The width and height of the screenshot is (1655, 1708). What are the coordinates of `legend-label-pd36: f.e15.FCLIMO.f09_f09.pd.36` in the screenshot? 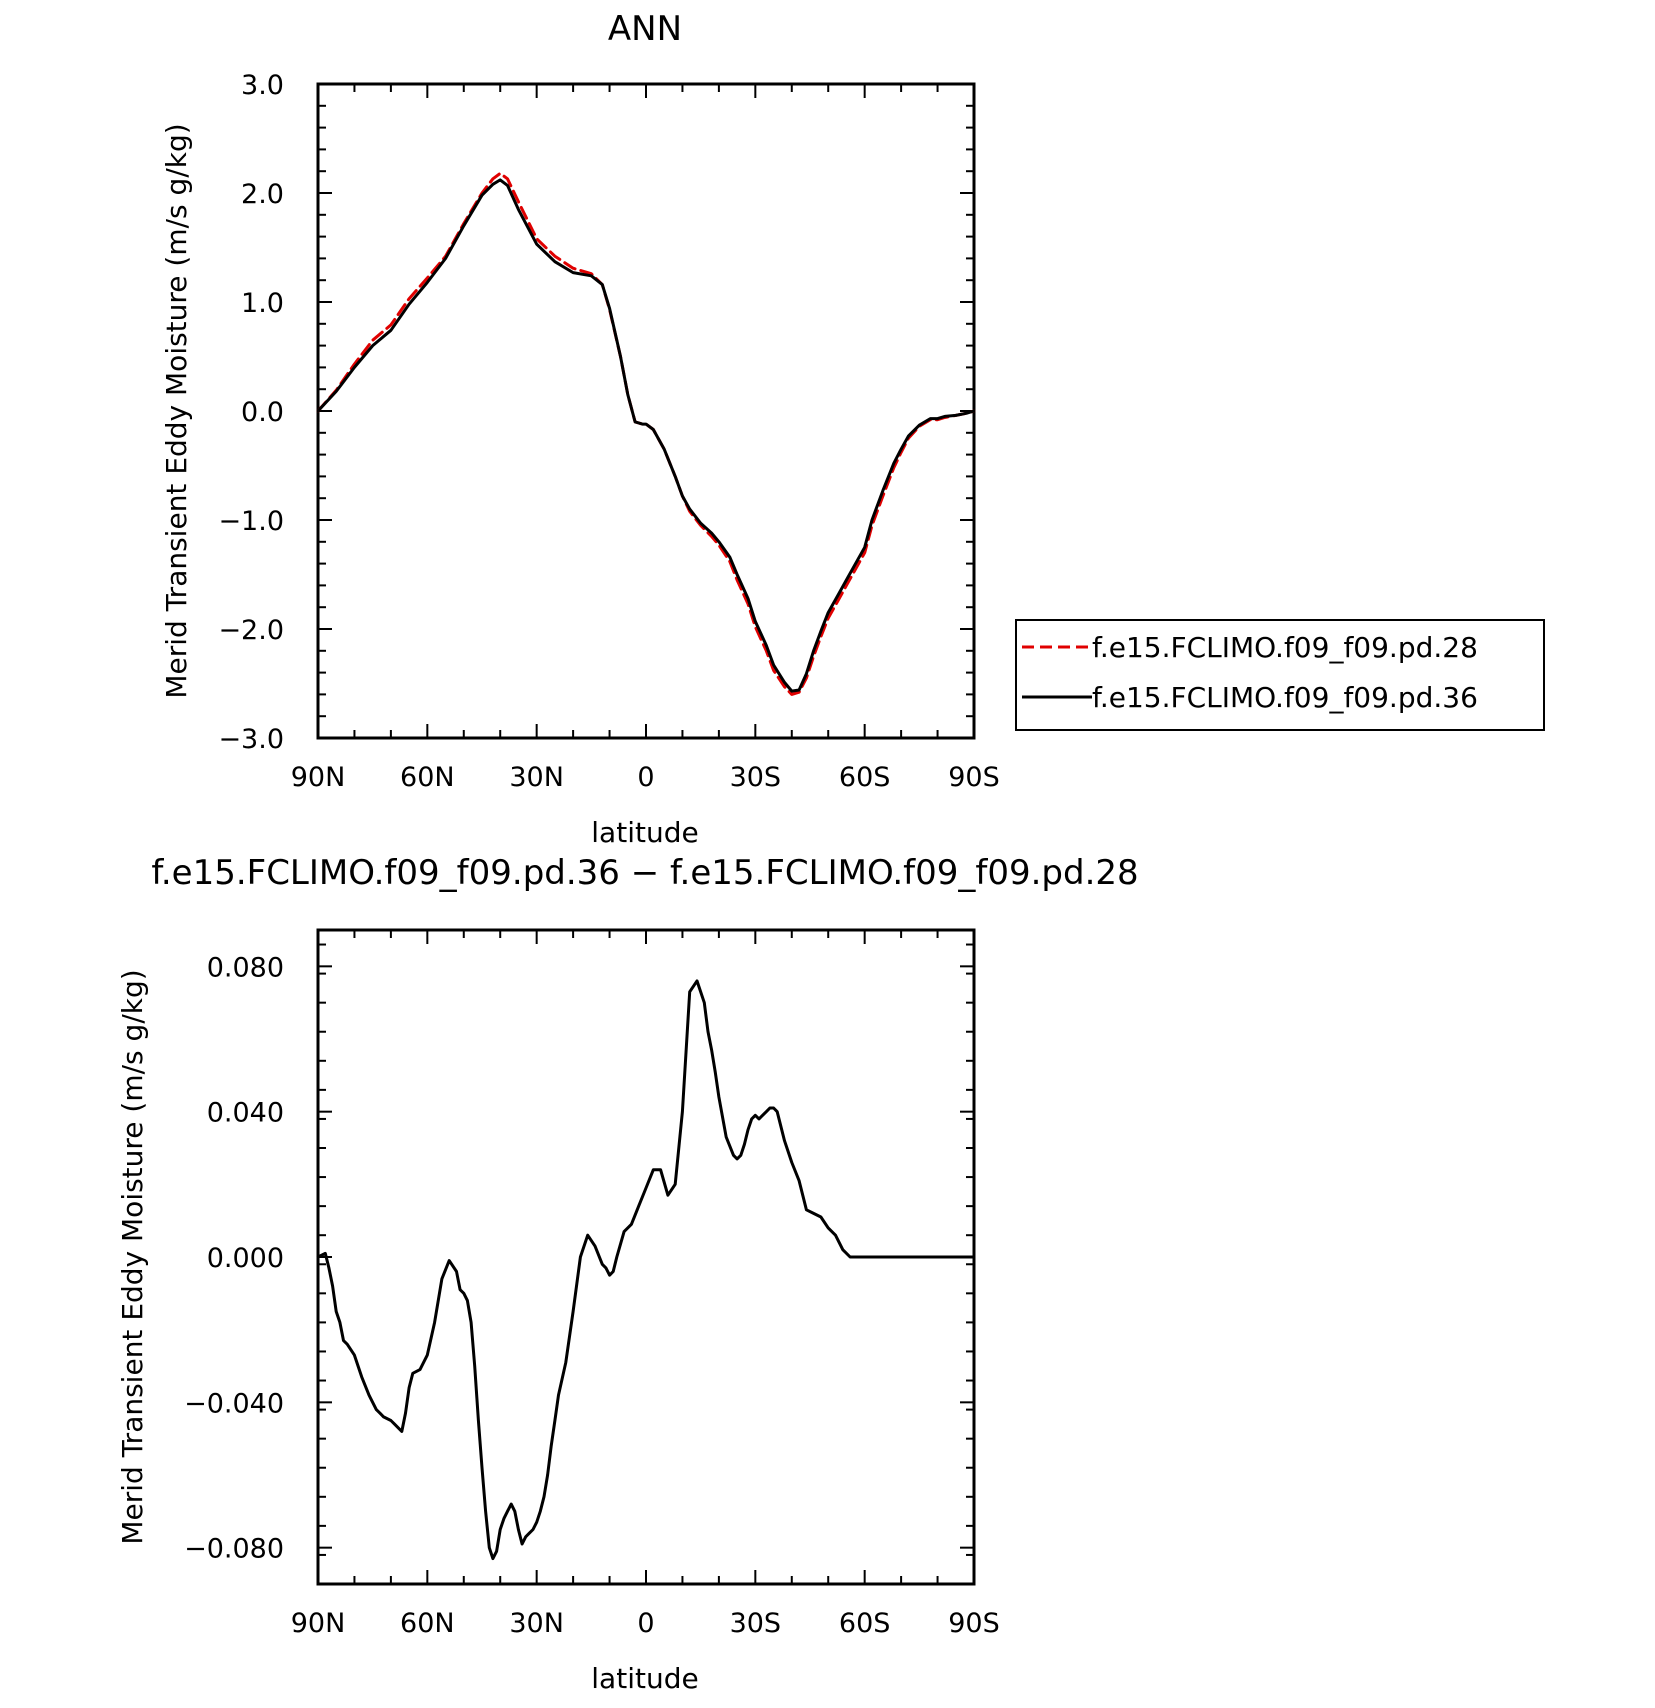 It's located at (1285, 697).